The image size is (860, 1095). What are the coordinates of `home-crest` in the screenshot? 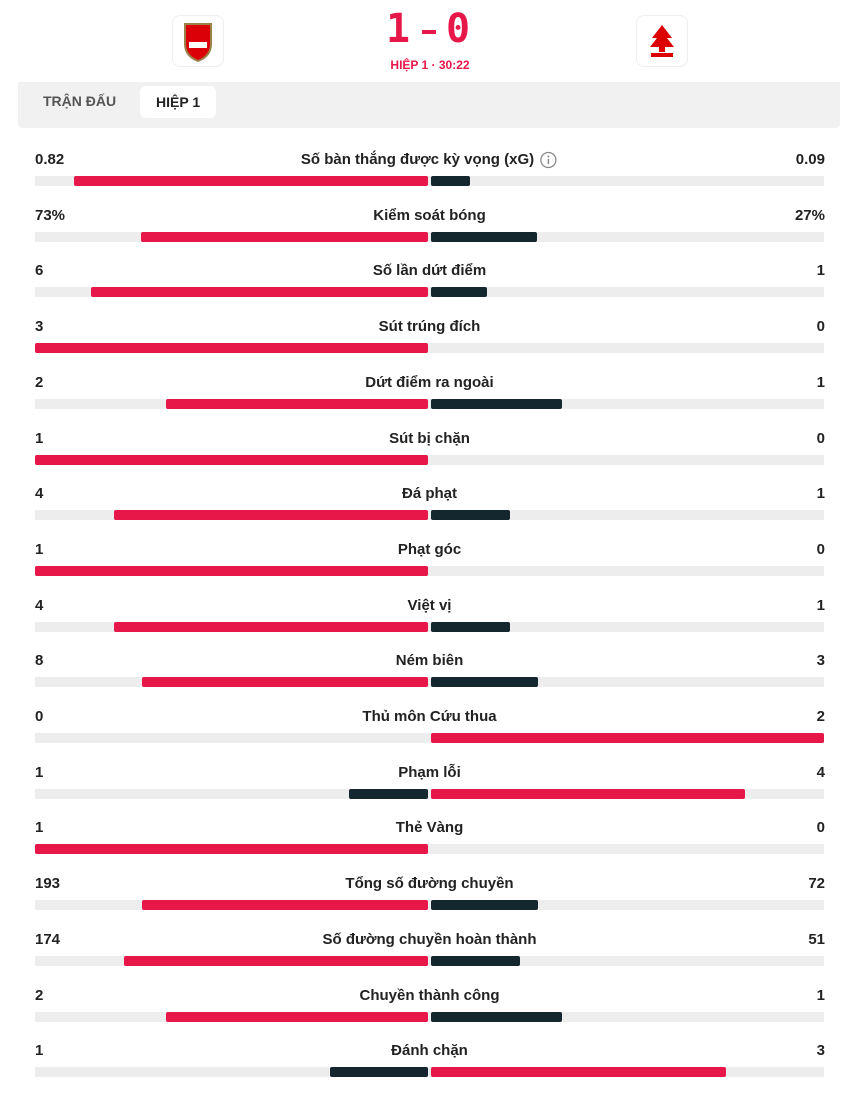 It's located at (198, 43).